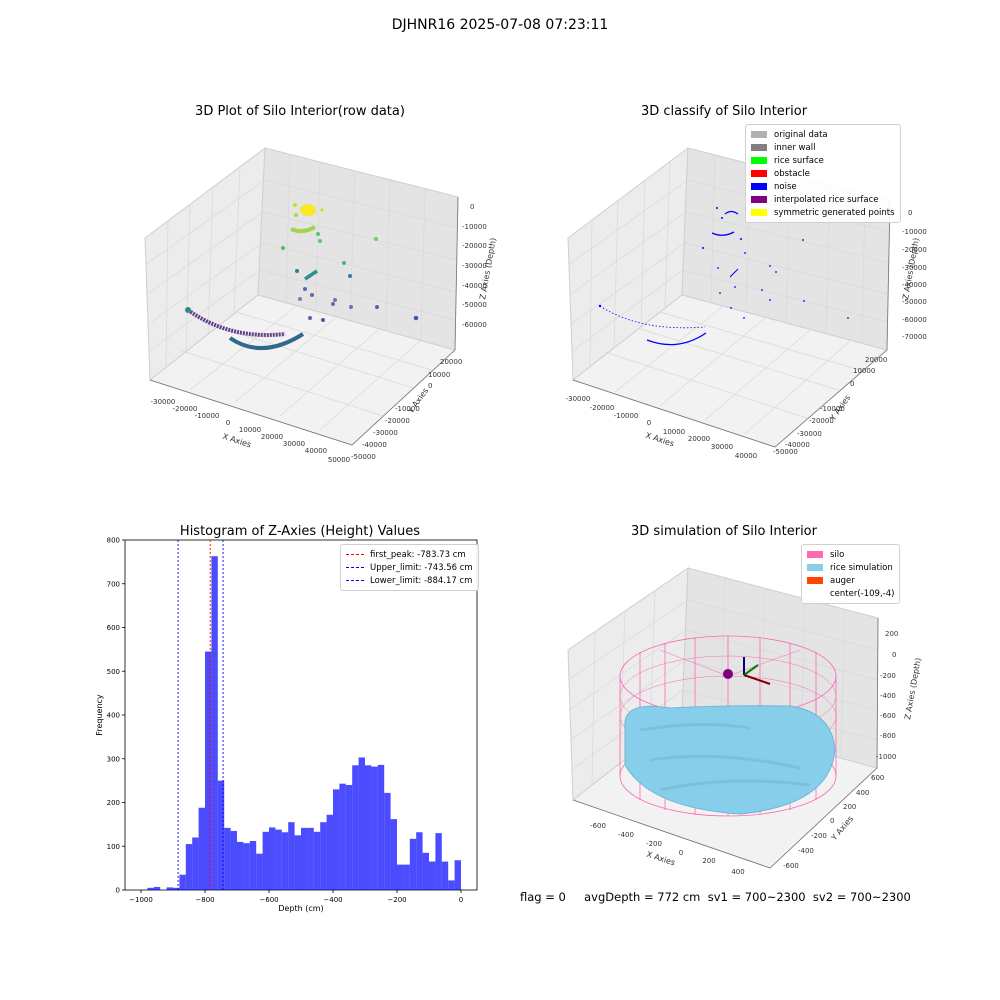 Image resolution: width=1000 pixels, height=1000 pixels. I want to click on legend-item: interpolated rice surface, so click(823, 199).